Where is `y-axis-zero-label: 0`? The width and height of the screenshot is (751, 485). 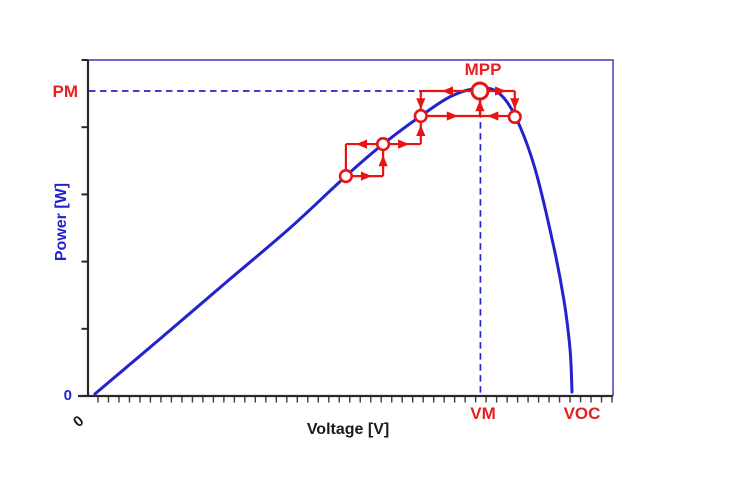
y-axis-zero-label: 0 is located at coordinates (67, 395).